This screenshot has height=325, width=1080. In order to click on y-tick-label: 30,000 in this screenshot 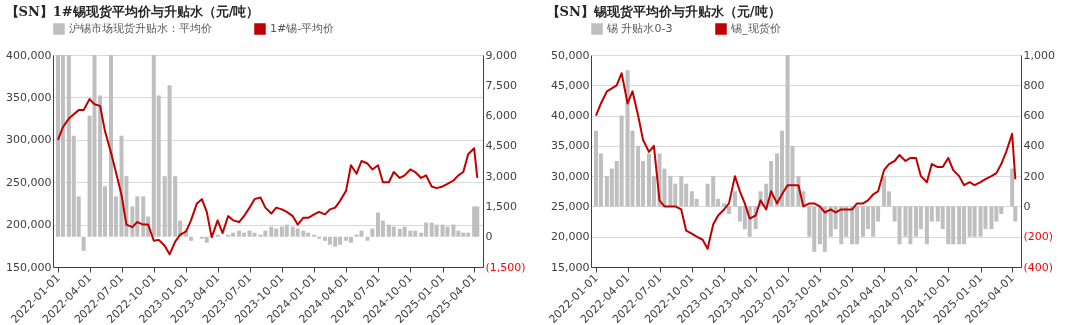, I will do `click(570, 176)`.